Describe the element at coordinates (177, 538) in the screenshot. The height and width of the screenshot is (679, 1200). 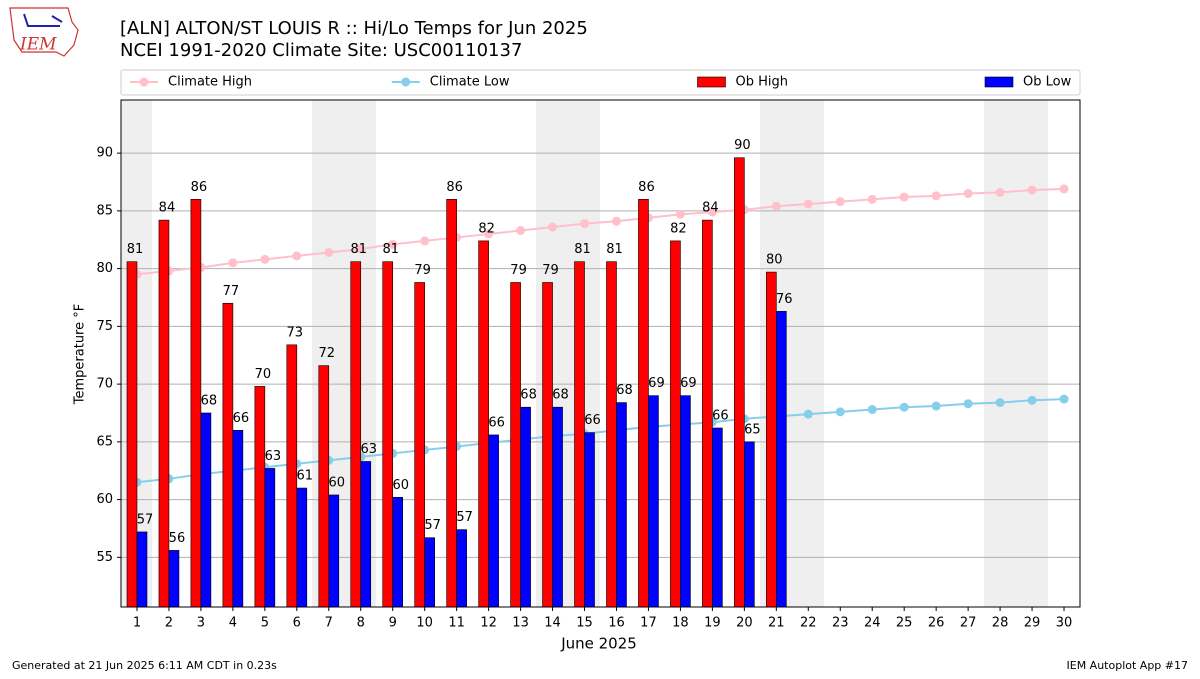
I see `data-label: 56` at that location.